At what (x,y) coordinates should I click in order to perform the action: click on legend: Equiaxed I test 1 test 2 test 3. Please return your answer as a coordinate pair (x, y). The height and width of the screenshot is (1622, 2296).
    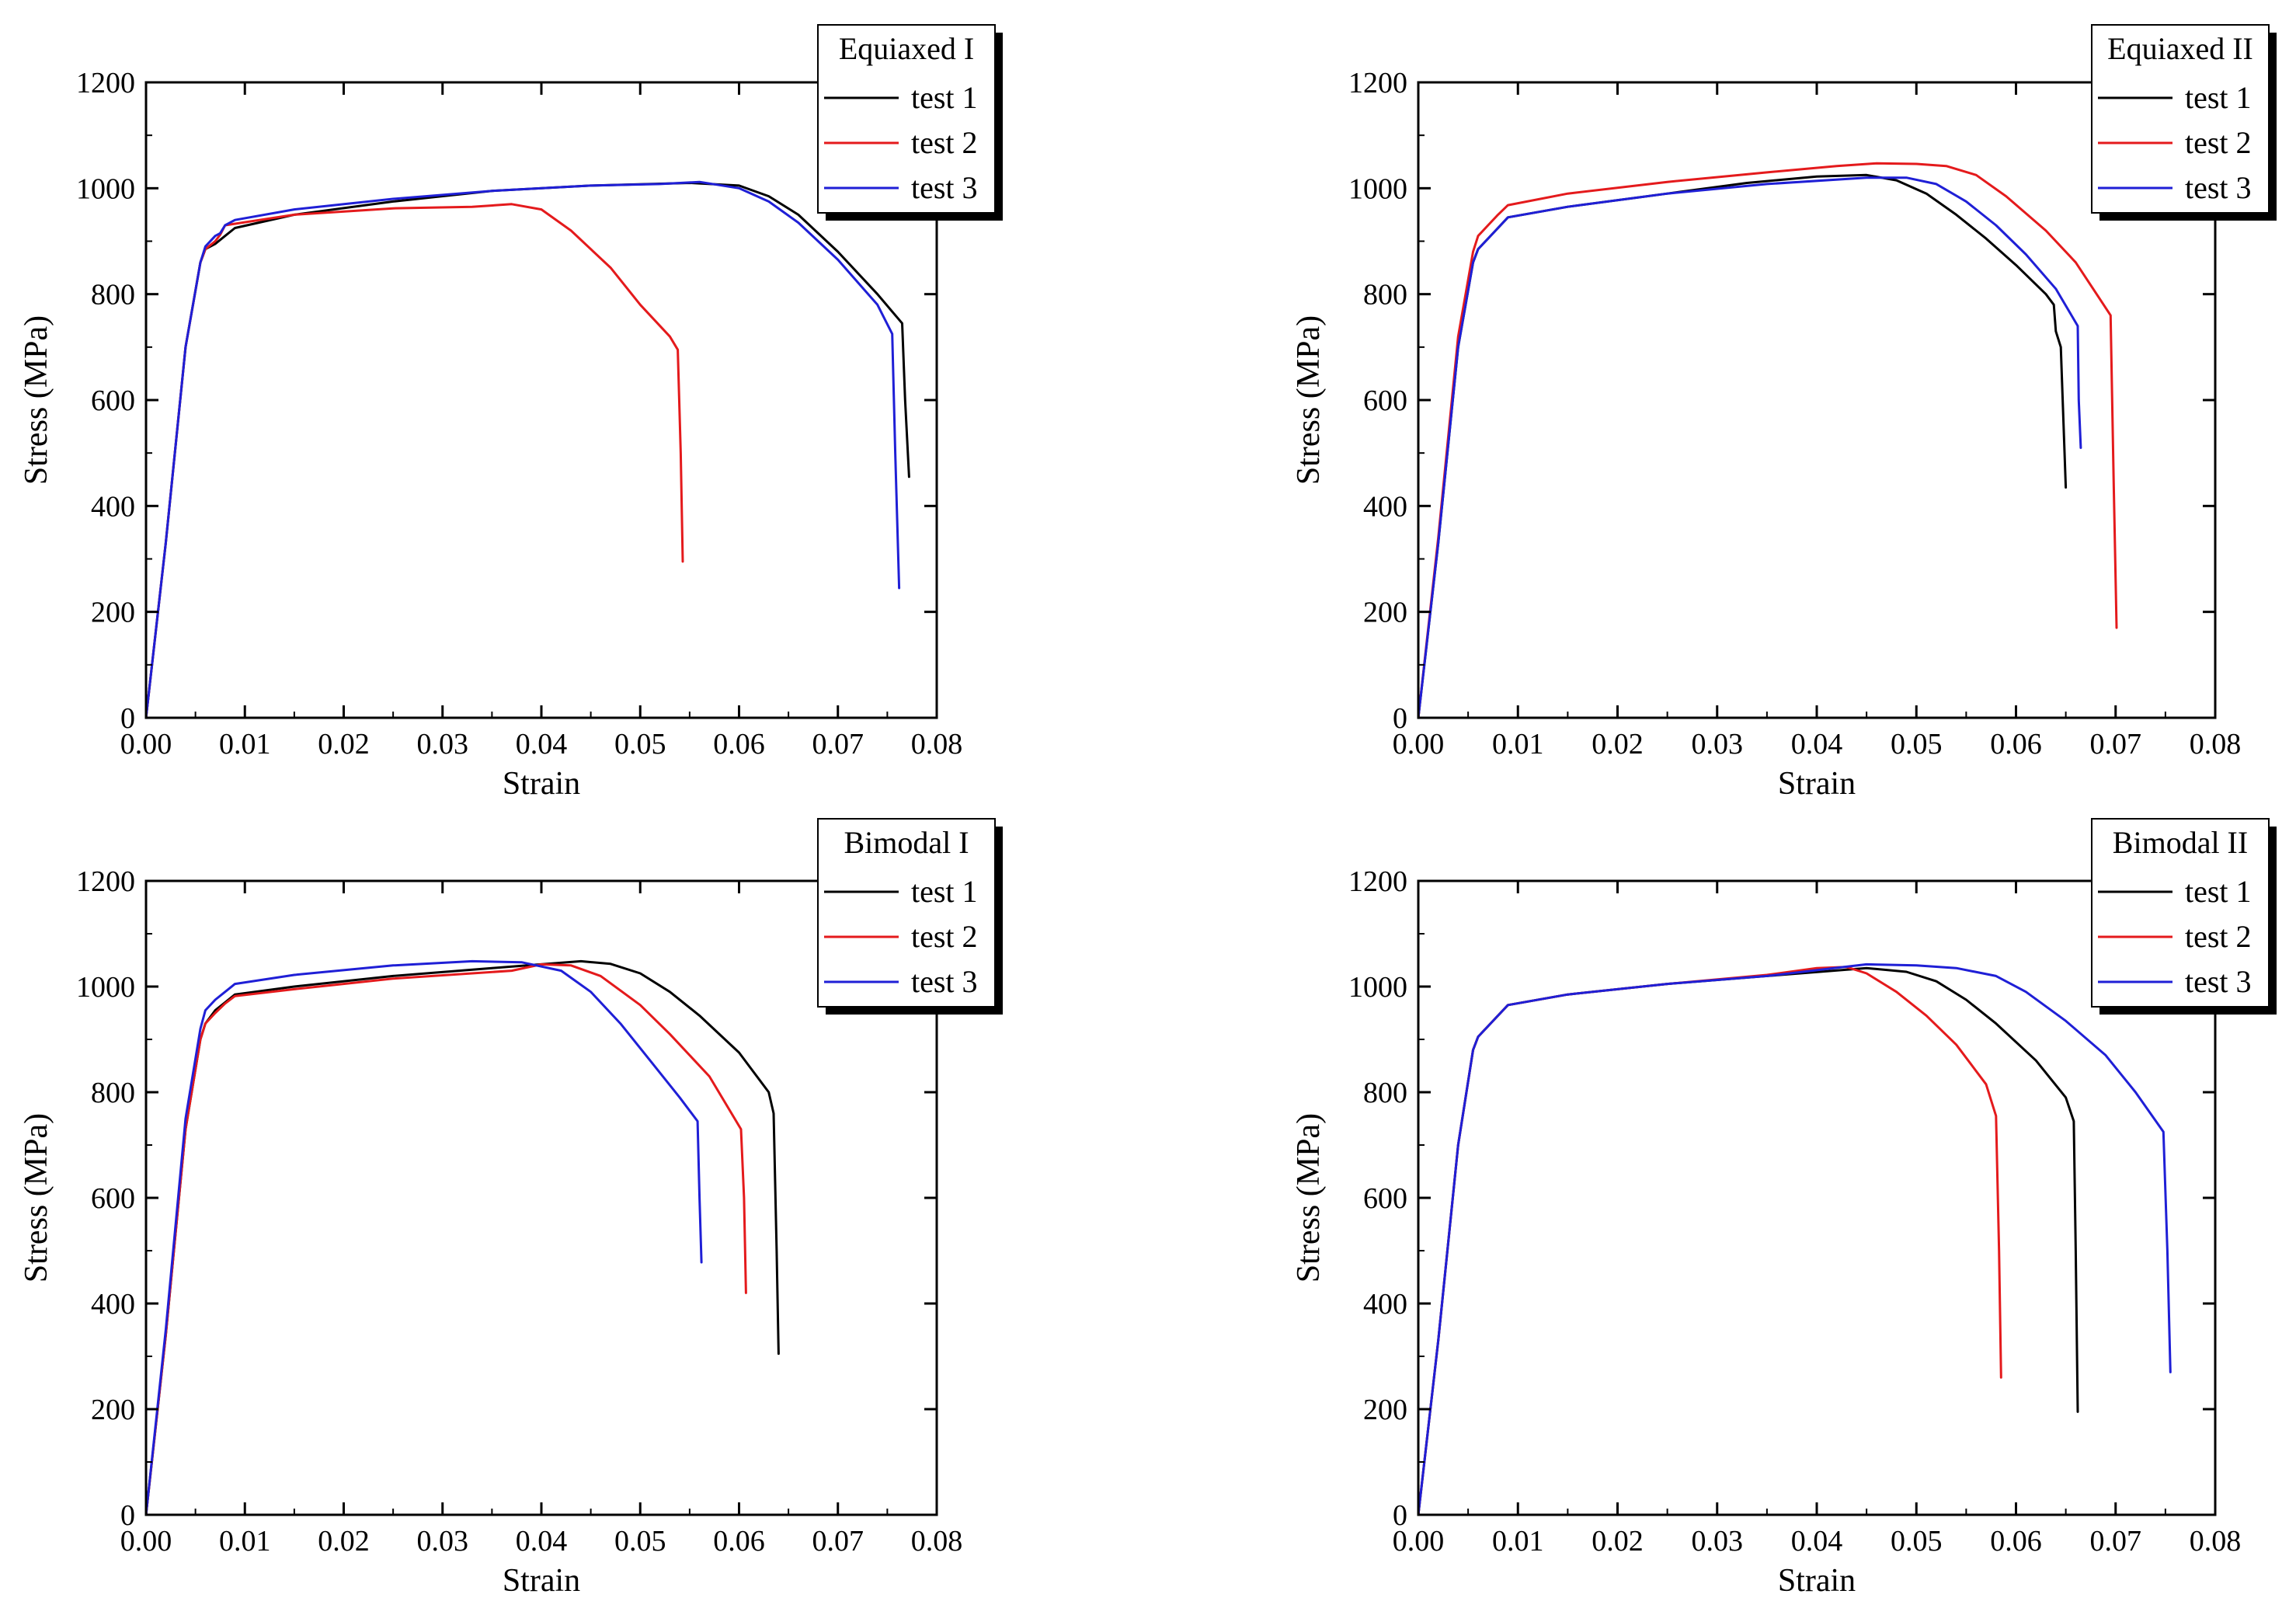
    Looking at the image, I should click on (910, 122).